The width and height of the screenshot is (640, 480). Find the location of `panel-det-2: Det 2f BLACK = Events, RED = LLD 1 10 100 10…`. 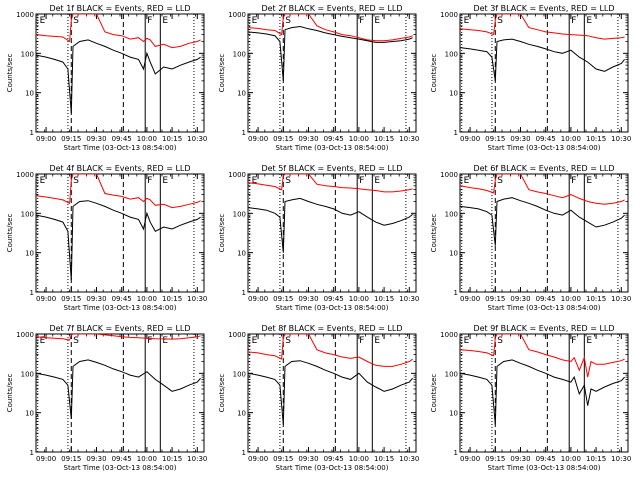

panel-det-2: Det 2f BLACK = Events, RED = LLD 1 10 100 10… is located at coordinates (318, 78).